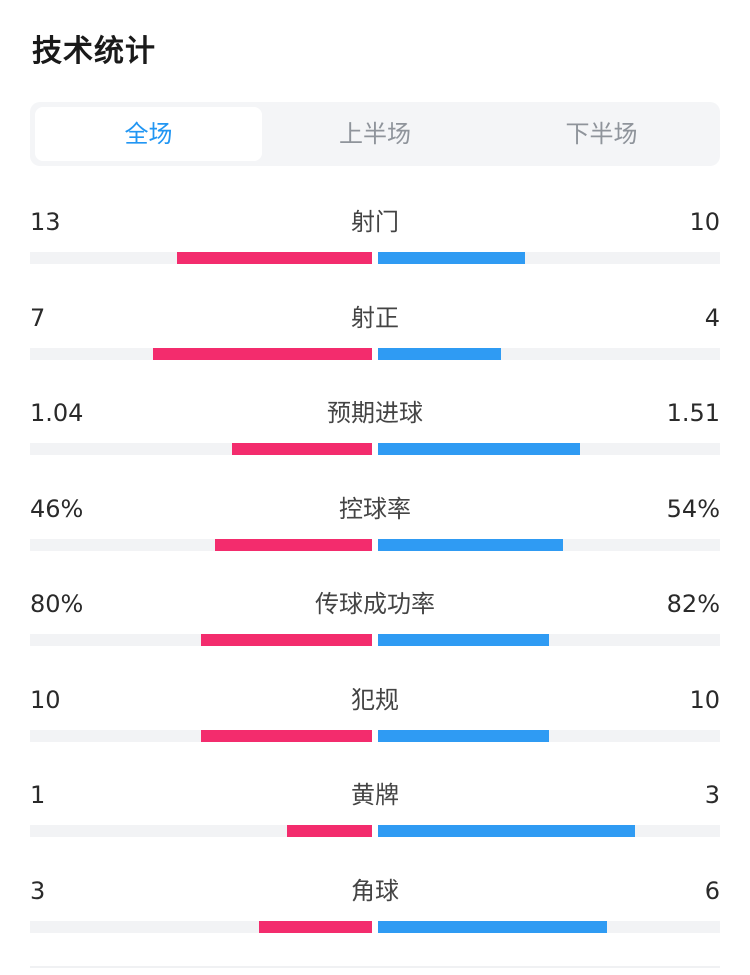 This screenshot has width=750, height=975. What do you see at coordinates (38, 891) in the screenshot?
I see `stat-home-value: 3` at bounding box center [38, 891].